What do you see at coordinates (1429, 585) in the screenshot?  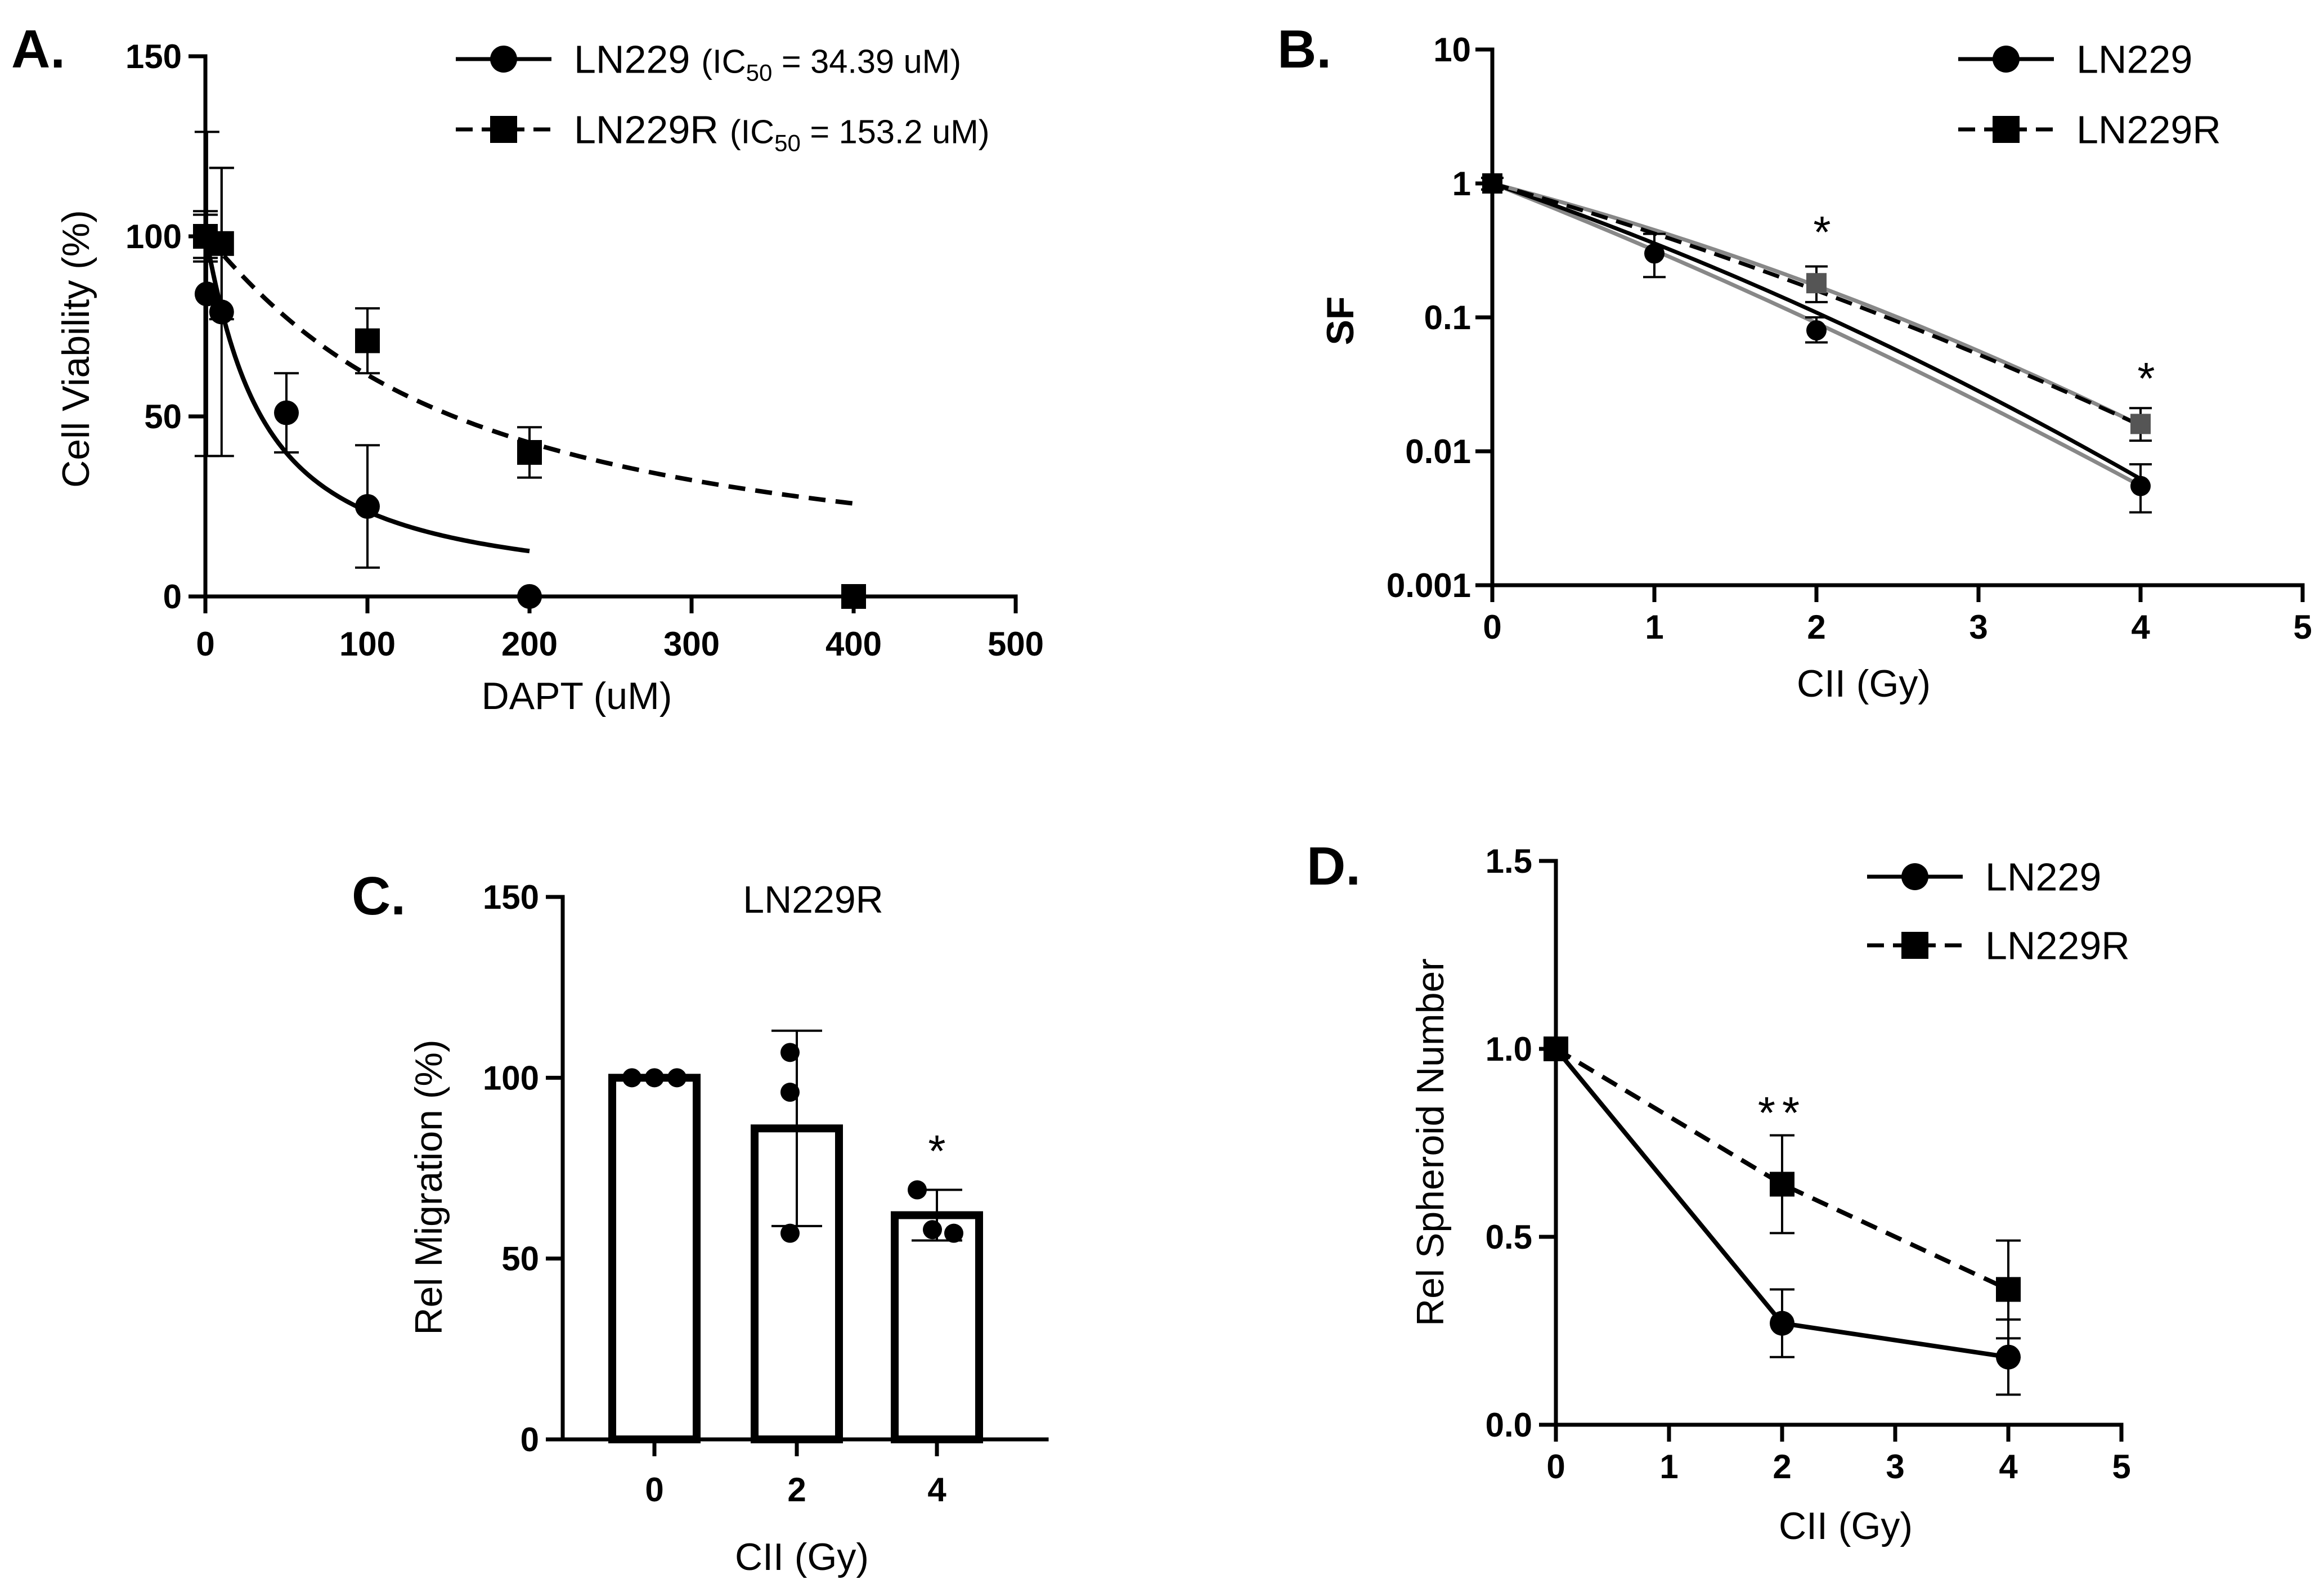 I see `y-tick-label: 0.001` at bounding box center [1429, 585].